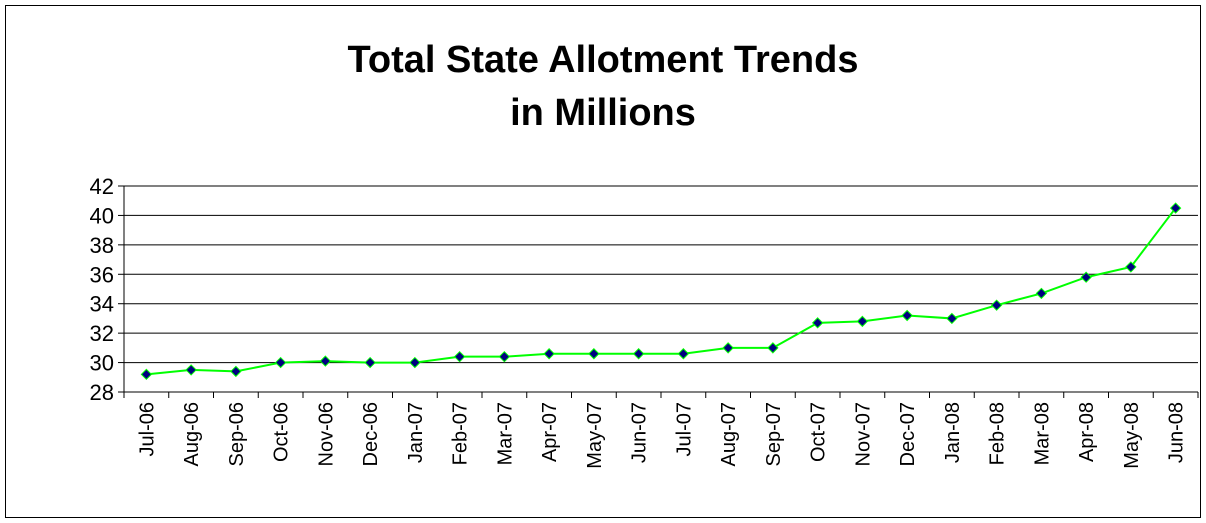  What do you see at coordinates (505, 433) in the screenshot?
I see `x-tick-label: Mar-07` at bounding box center [505, 433].